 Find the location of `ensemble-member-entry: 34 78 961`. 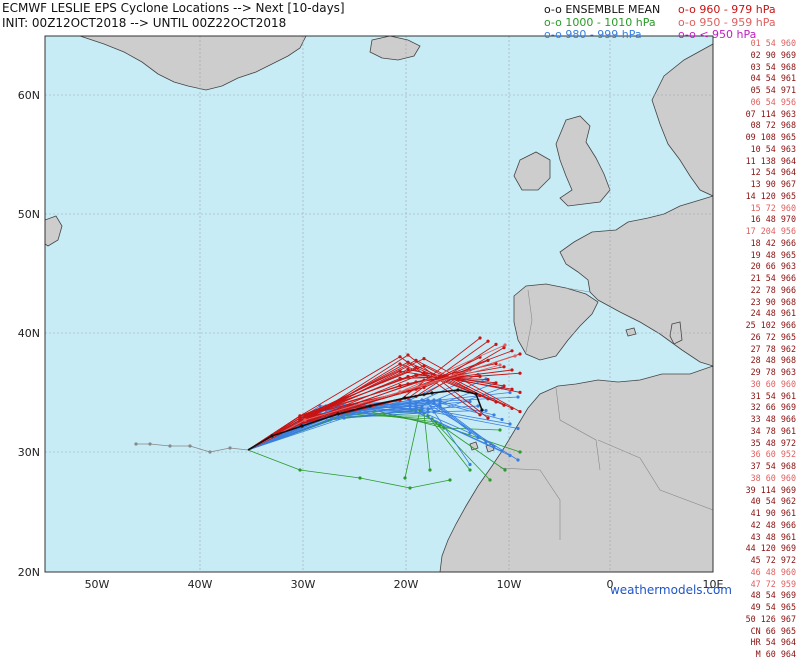

ensemble-member-entry: 34 78 961 is located at coordinates (773, 430).